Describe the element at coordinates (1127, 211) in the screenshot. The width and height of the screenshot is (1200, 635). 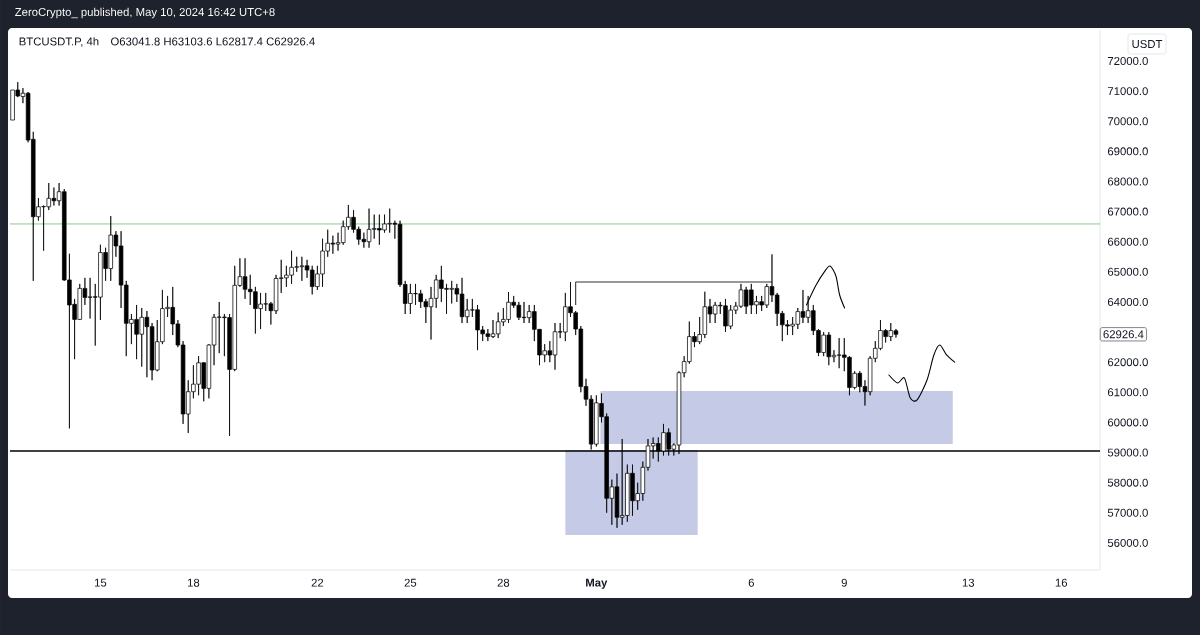
I see `y-tick-label: 67000.0` at that location.